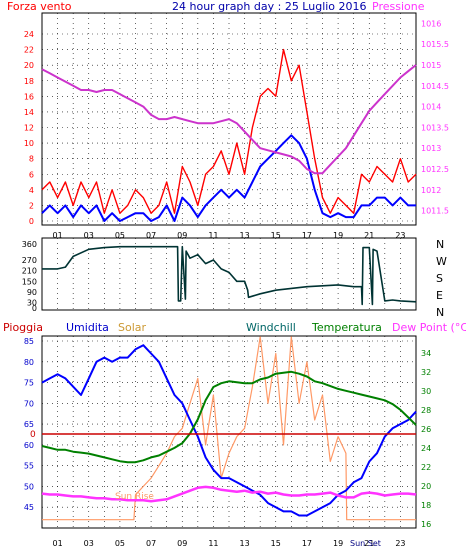 The width and height of the screenshot is (466, 555). I want to click on pressure-tick-label: 1012.5, so click(435, 169).